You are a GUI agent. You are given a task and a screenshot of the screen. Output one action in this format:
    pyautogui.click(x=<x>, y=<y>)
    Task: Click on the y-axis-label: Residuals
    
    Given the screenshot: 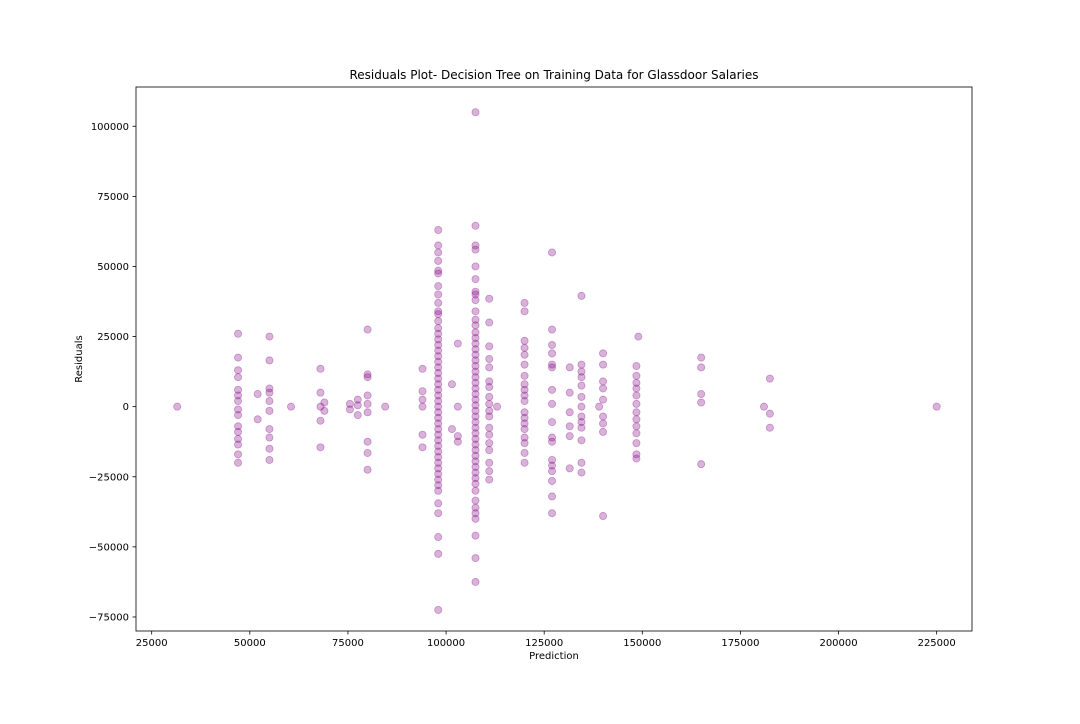 What is the action you would take?
    pyautogui.click(x=79, y=358)
    